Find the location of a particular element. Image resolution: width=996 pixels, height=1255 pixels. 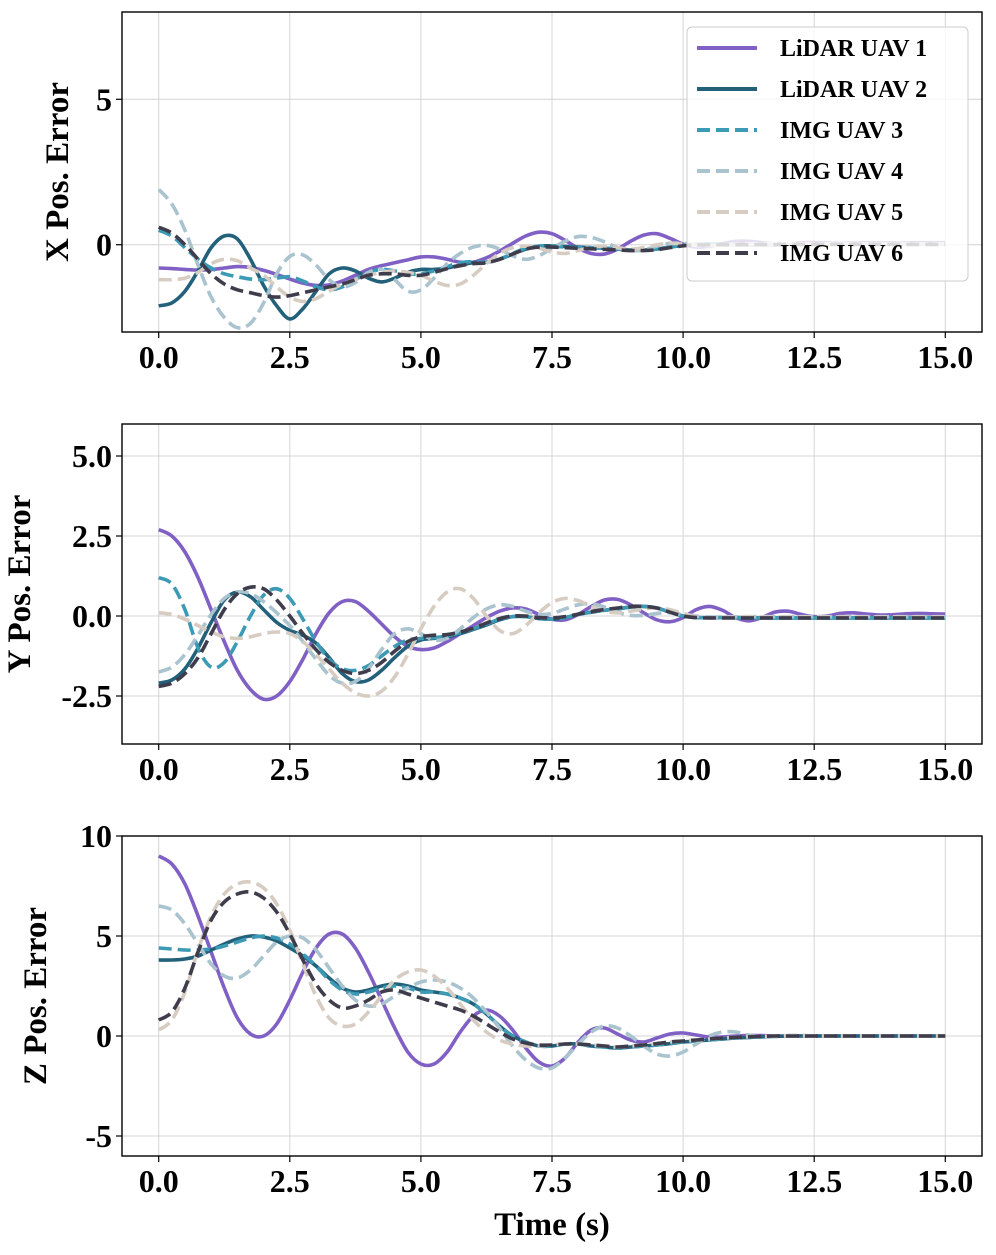

legend-entry: IMG UAV 5 is located at coordinates (800, 213).